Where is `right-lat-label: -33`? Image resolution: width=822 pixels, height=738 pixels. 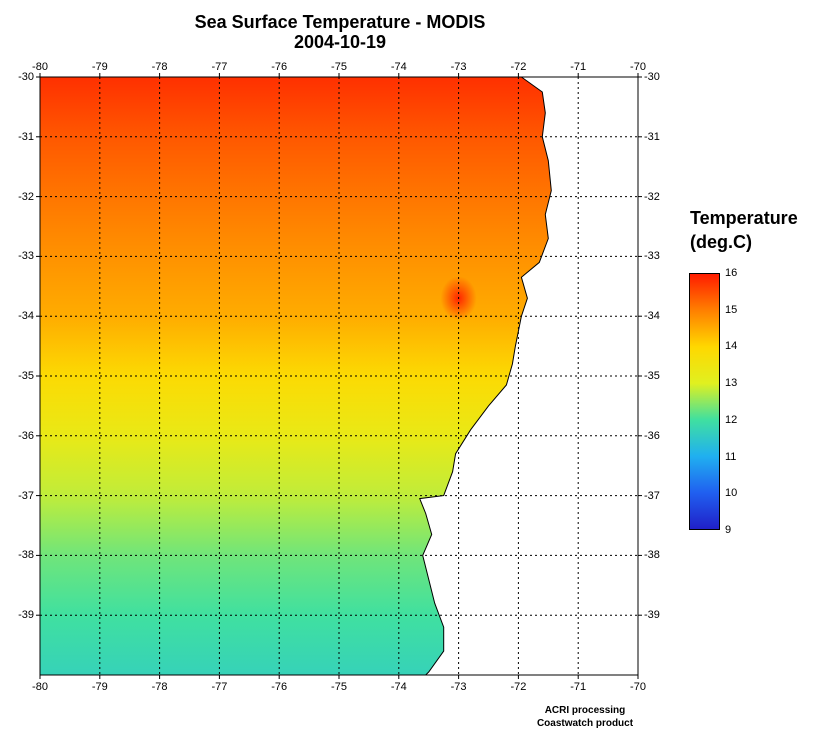 right-lat-label: -33 is located at coordinates (652, 256).